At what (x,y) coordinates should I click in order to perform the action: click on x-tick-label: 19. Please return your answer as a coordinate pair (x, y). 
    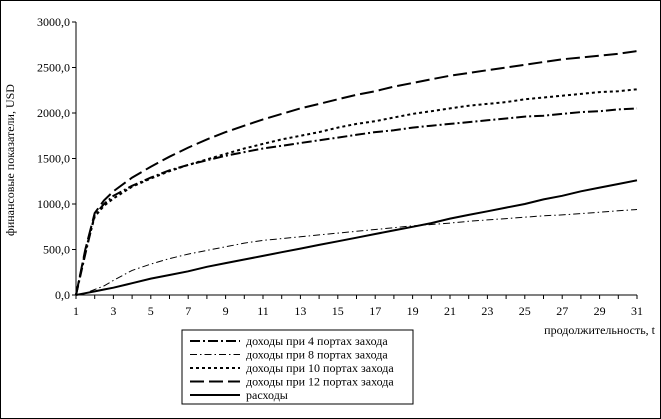
    Looking at the image, I should click on (413, 311).